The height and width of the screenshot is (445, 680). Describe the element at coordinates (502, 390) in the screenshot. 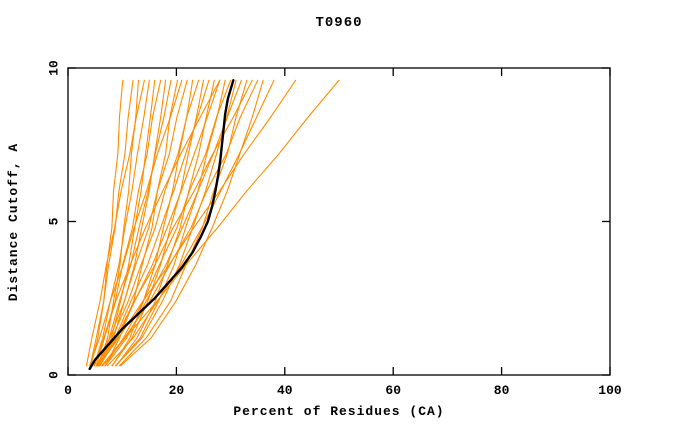

I see `x-tick-label: 80` at that location.